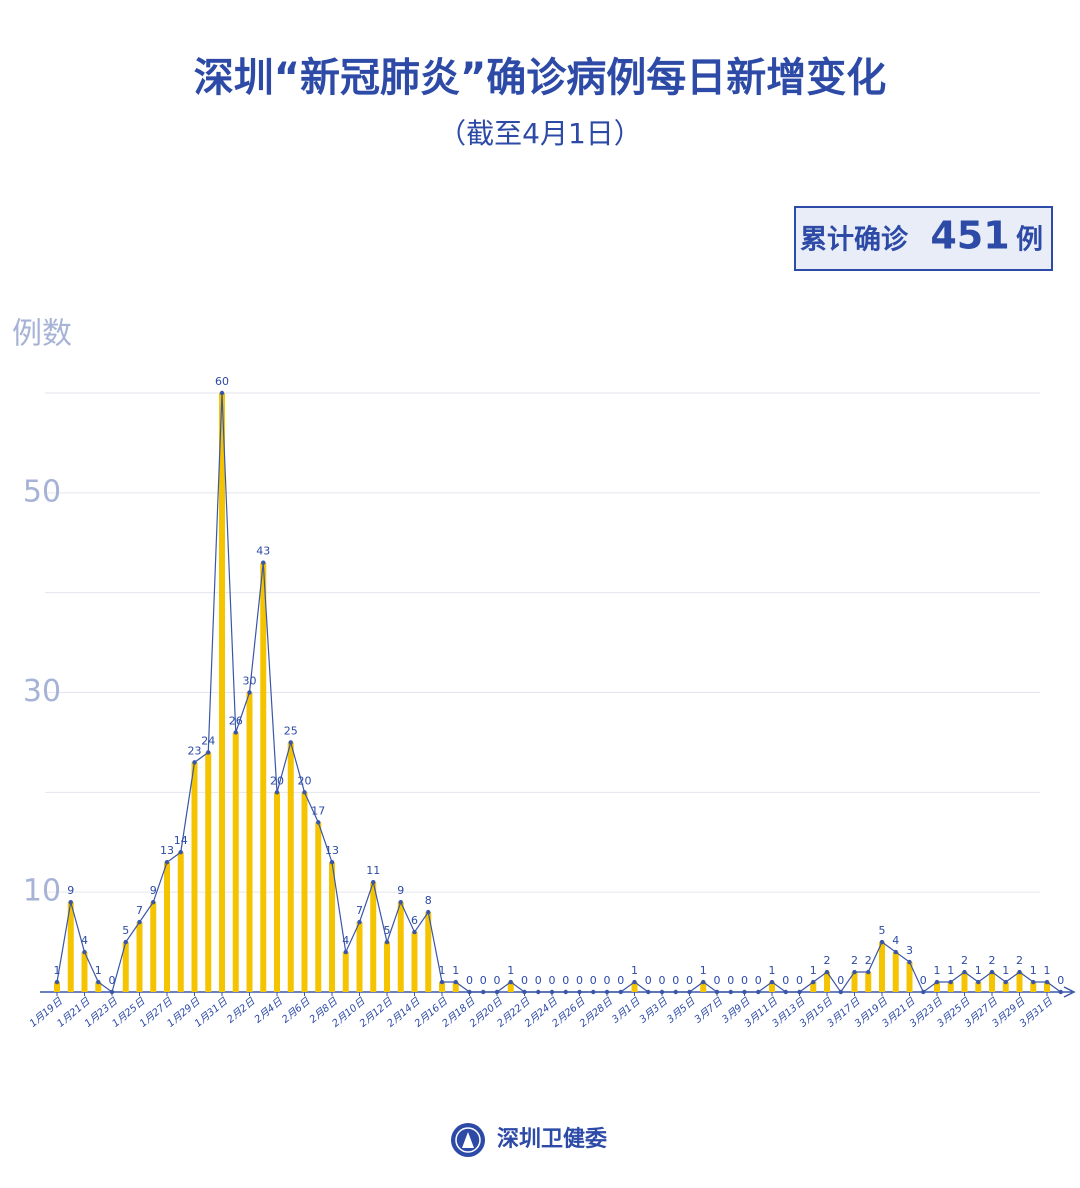 The image size is (1080, 1188). What do you see at coordinates (552, 1139) in the screenshot?
I see `footer-source: 深圳卫健委` at bounding box center [552, 1139].